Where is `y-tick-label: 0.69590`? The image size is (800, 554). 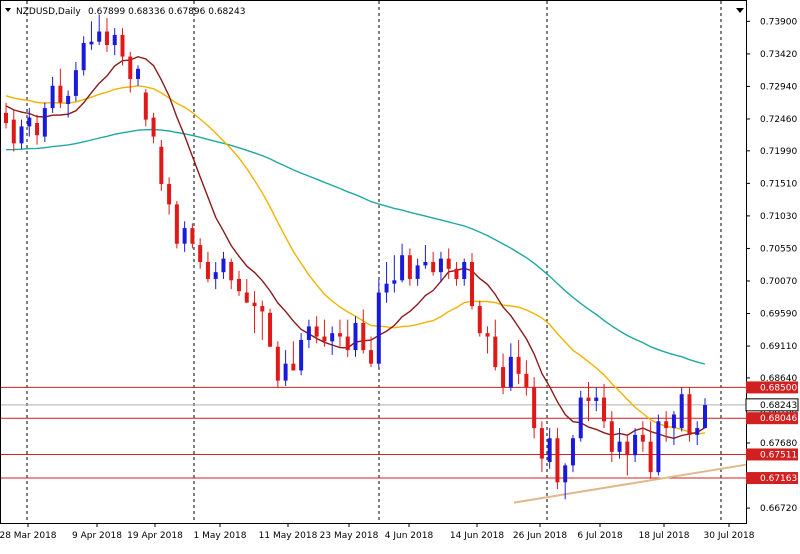
y-tick-label: 0.69590 is located at coordinates (778, 315).